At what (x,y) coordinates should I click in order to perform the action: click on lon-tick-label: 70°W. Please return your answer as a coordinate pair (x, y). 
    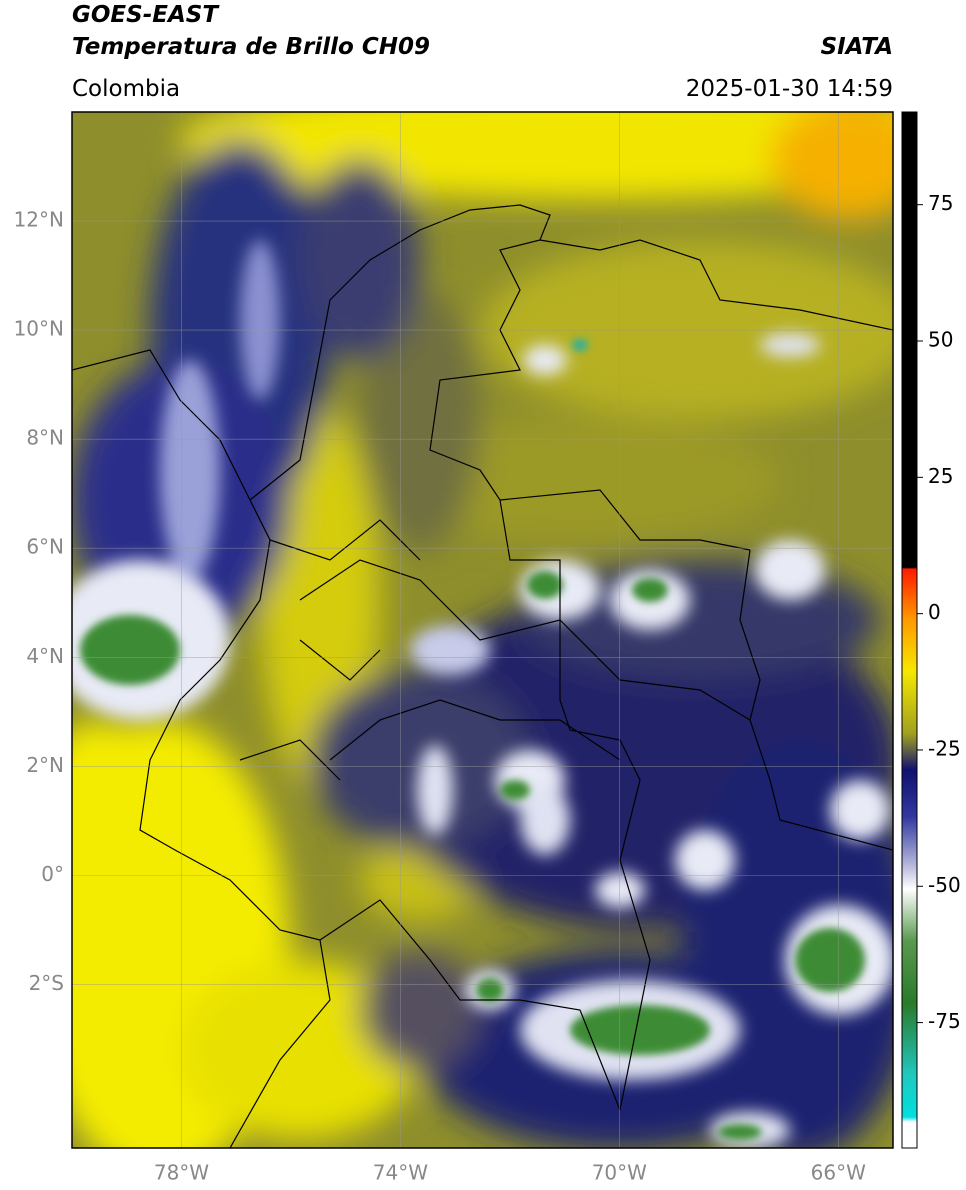
    Looking at the image, I should click on (619, 1173).